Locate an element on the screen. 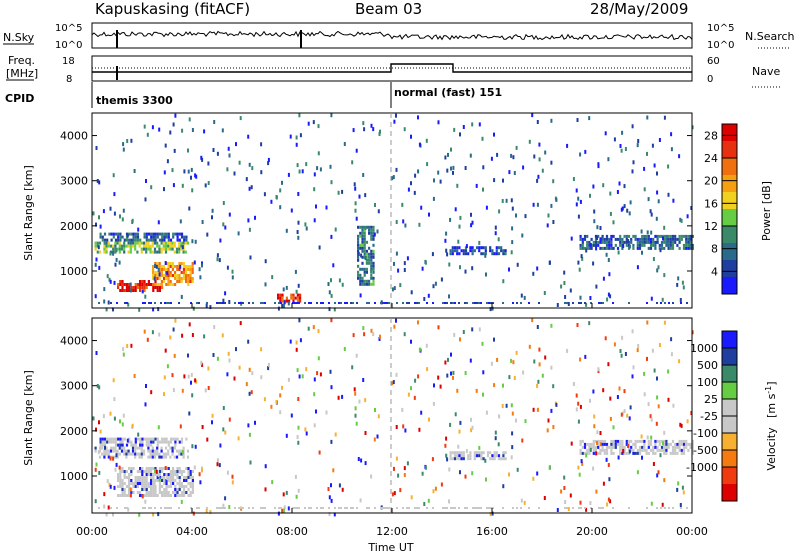  freq-trace is located at coordinates (392, 71).